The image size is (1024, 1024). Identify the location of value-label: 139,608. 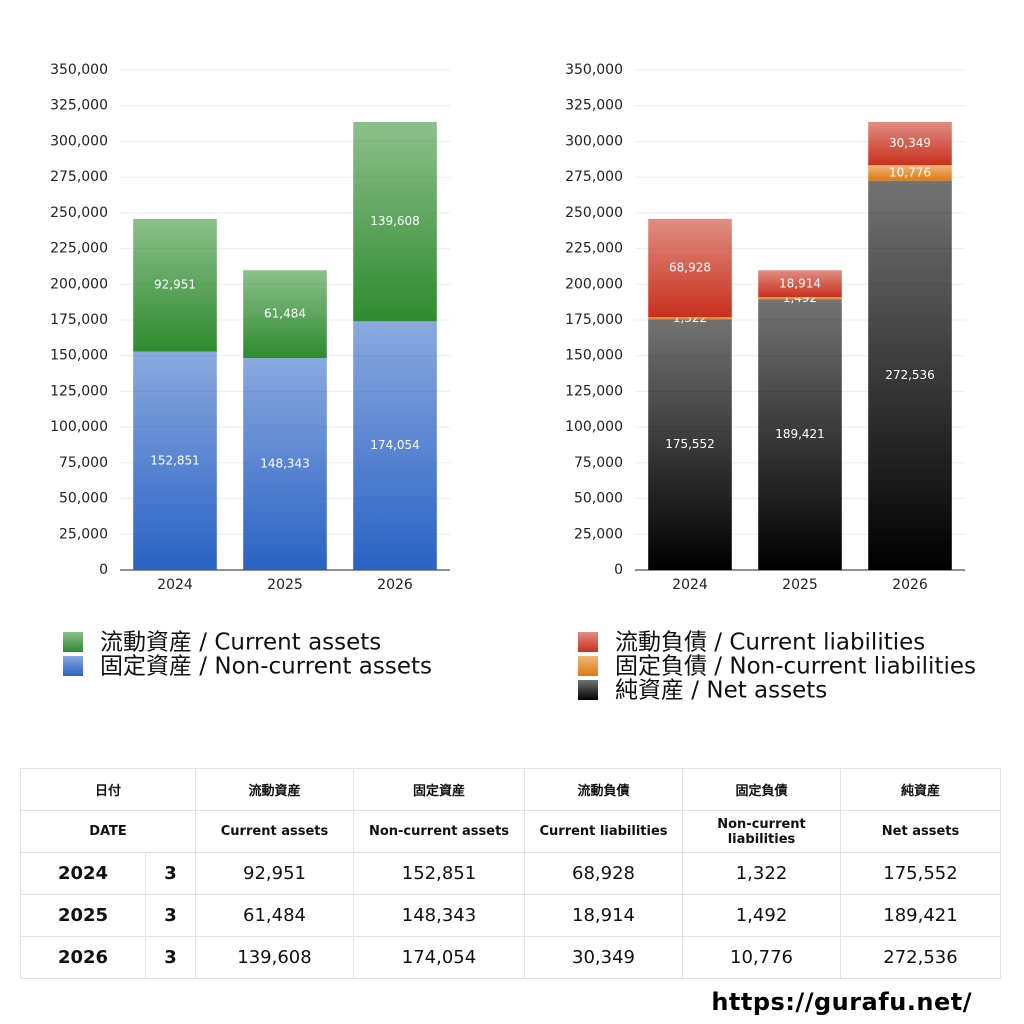
(395, 221).